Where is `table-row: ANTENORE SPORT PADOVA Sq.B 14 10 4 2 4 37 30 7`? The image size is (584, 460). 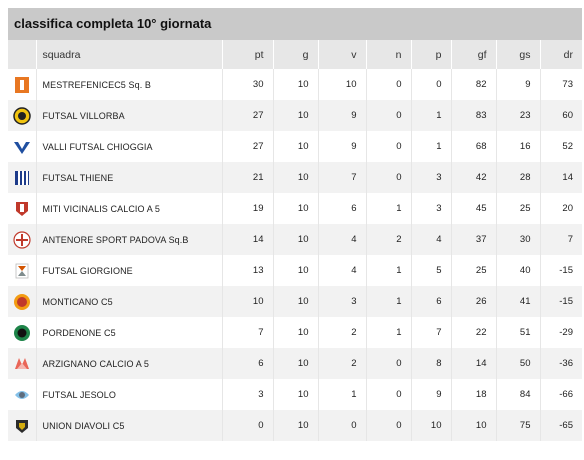
table-row: ANTENORE SPORT PADOVA Sq.B 14 10 4 2 4 37 30 7 is located at coordinates (295, 239).